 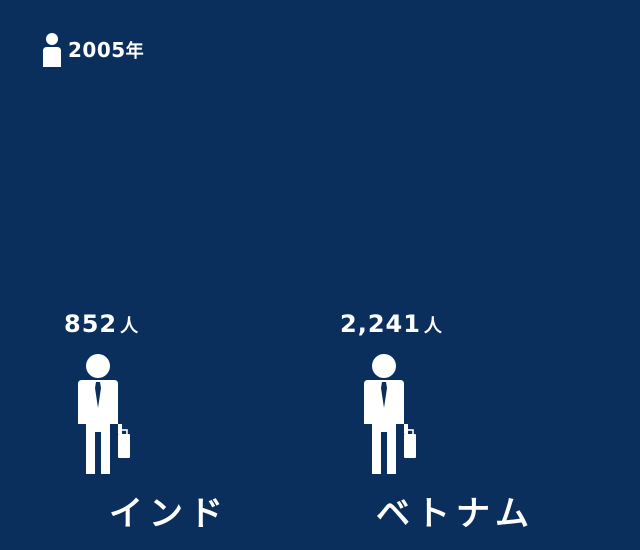 What do you see at coordinates (106, 50) in the screenshot?
I see `legend-year: 2005年` at bounding box center [106, 50].